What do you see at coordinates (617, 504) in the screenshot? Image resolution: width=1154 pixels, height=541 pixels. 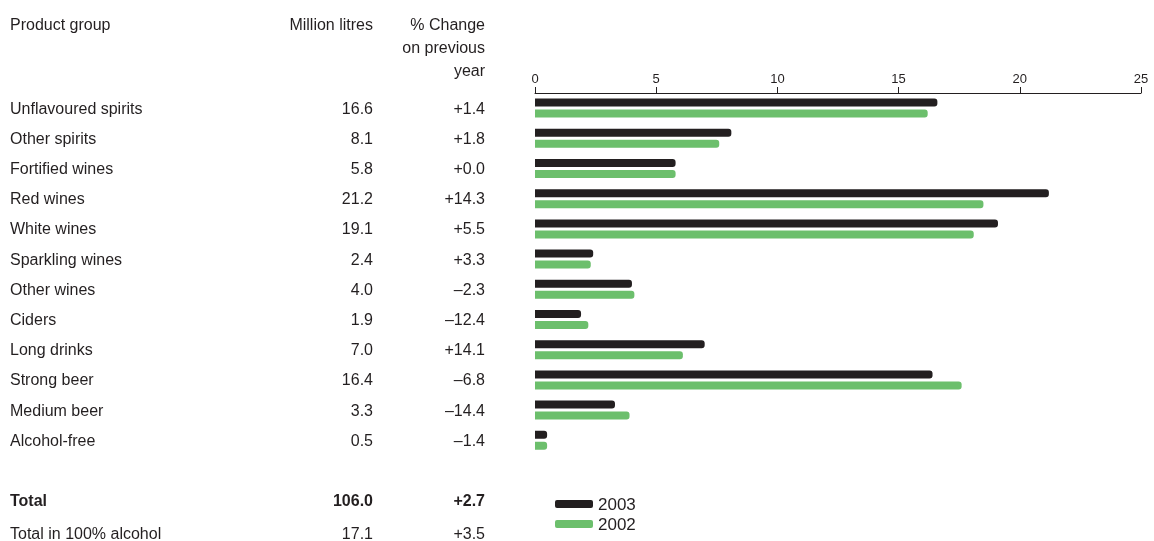 I see `legend-label: 2003` at bounding box center [617, 504].